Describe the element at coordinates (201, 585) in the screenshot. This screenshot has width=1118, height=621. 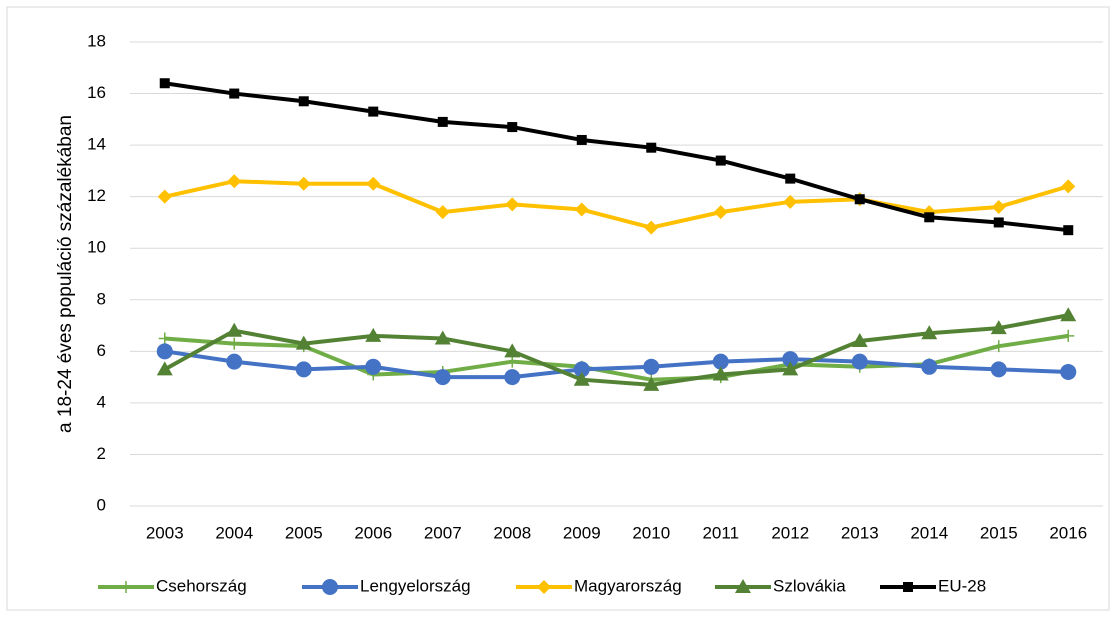
I see `legend-label: Csehország` at that location.